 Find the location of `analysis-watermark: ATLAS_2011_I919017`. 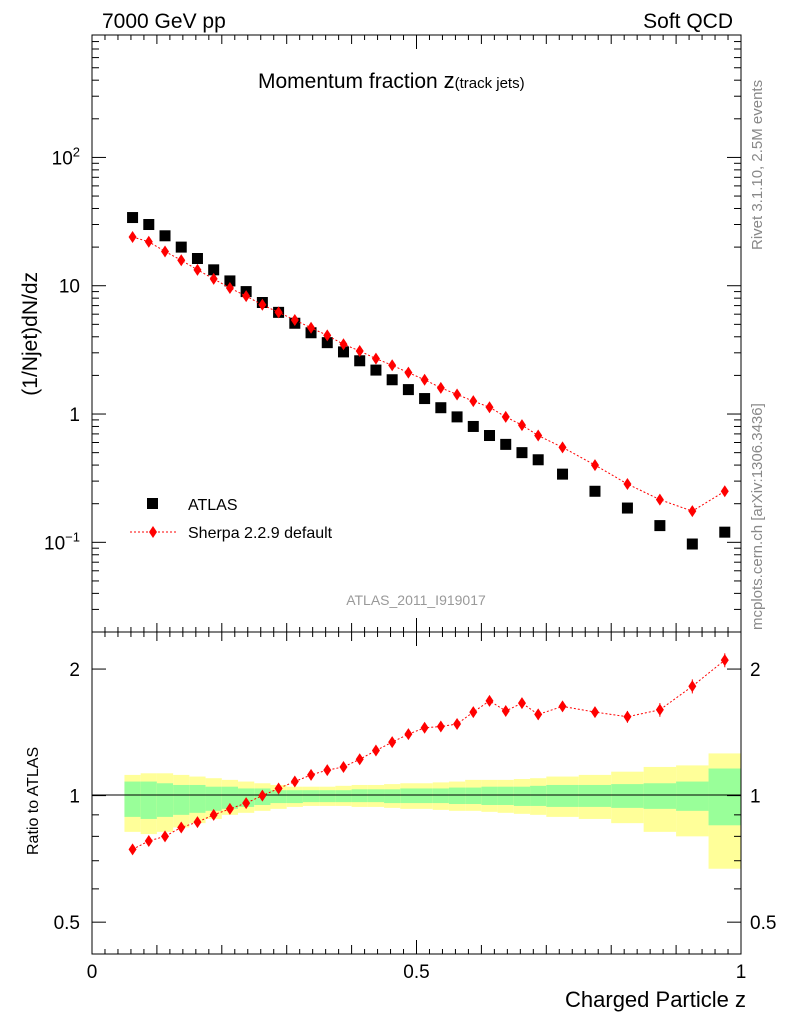

analysis-watermark: ATLAS_2011_I919017 is located at coordinates (416, 600).